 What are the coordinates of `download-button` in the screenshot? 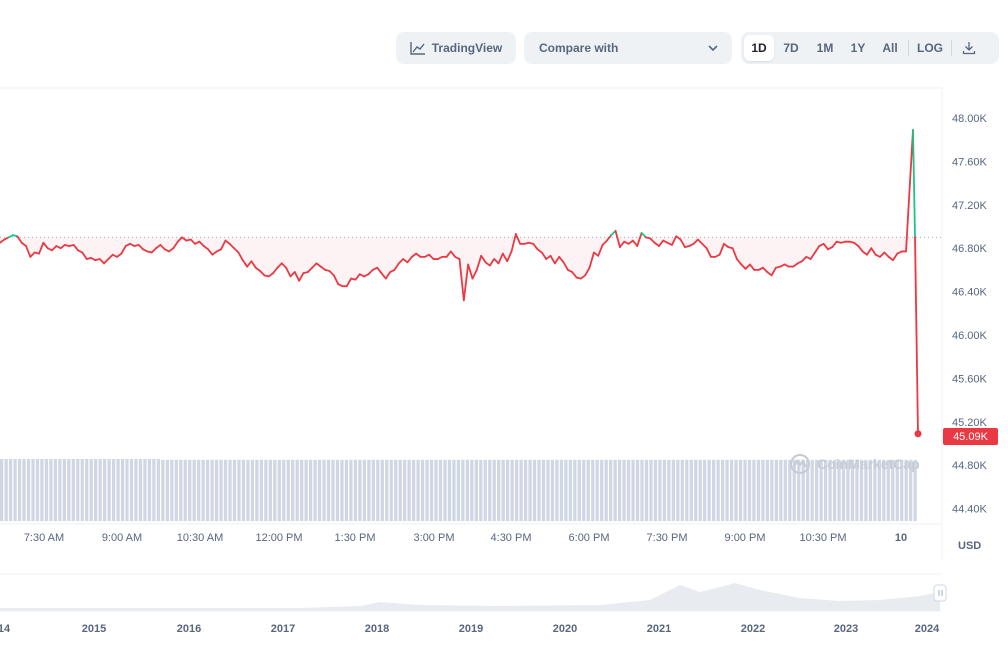 It's located at (969, 48).